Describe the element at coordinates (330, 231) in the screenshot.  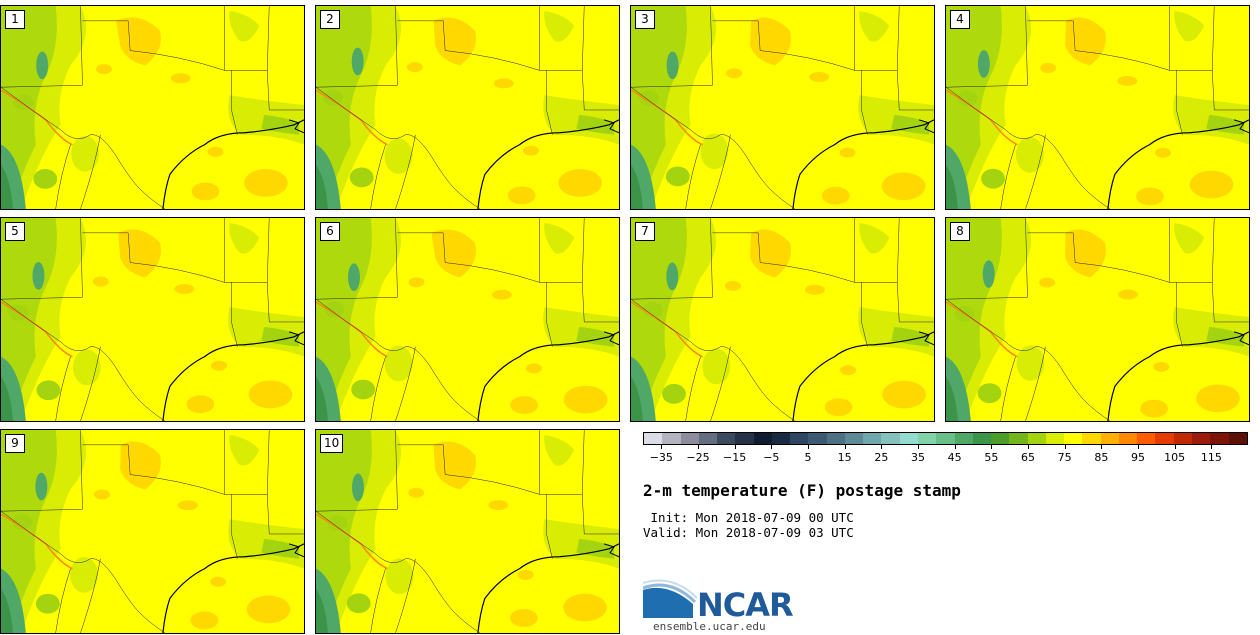
I see `member-number-label: 6` at that location.